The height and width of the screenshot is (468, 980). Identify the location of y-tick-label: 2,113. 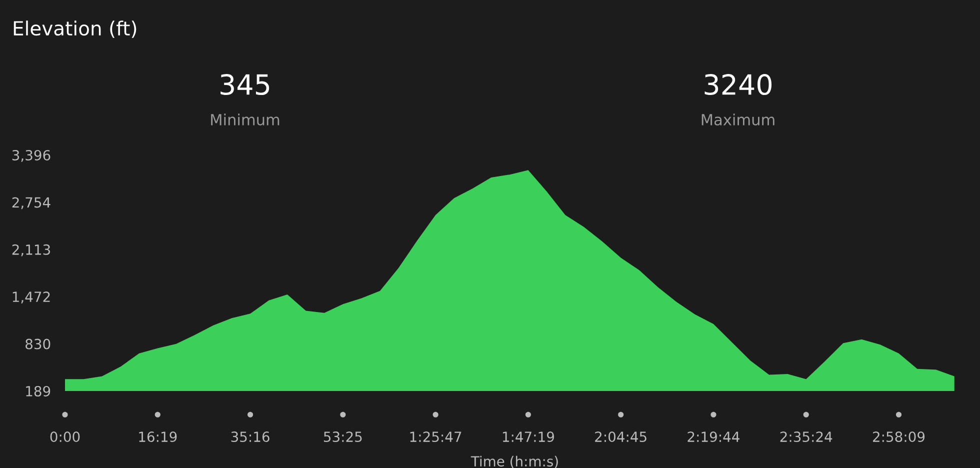
(31, 250).